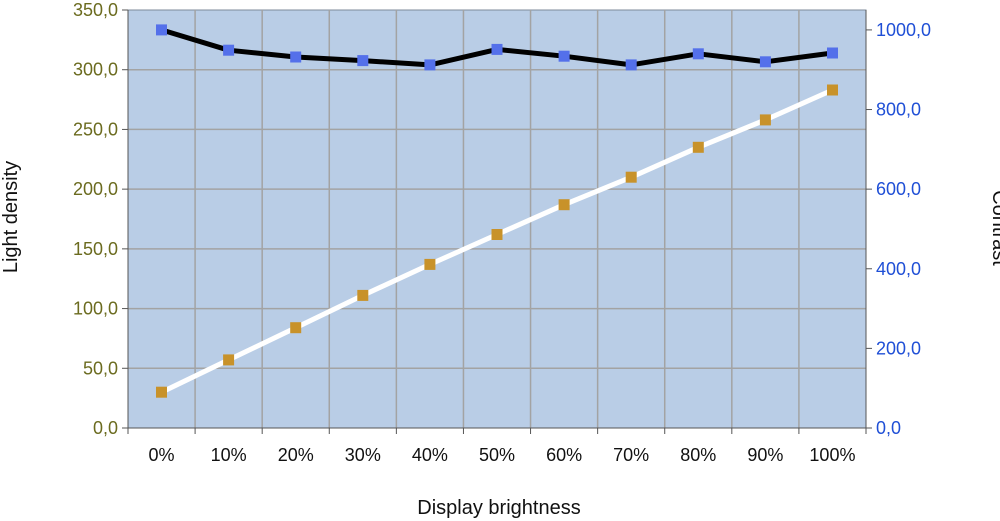  What do you see at coordinates (100, 368) in the screenshot?
I see `y-tick-label: 50,0` at bounding box center [100, 368].